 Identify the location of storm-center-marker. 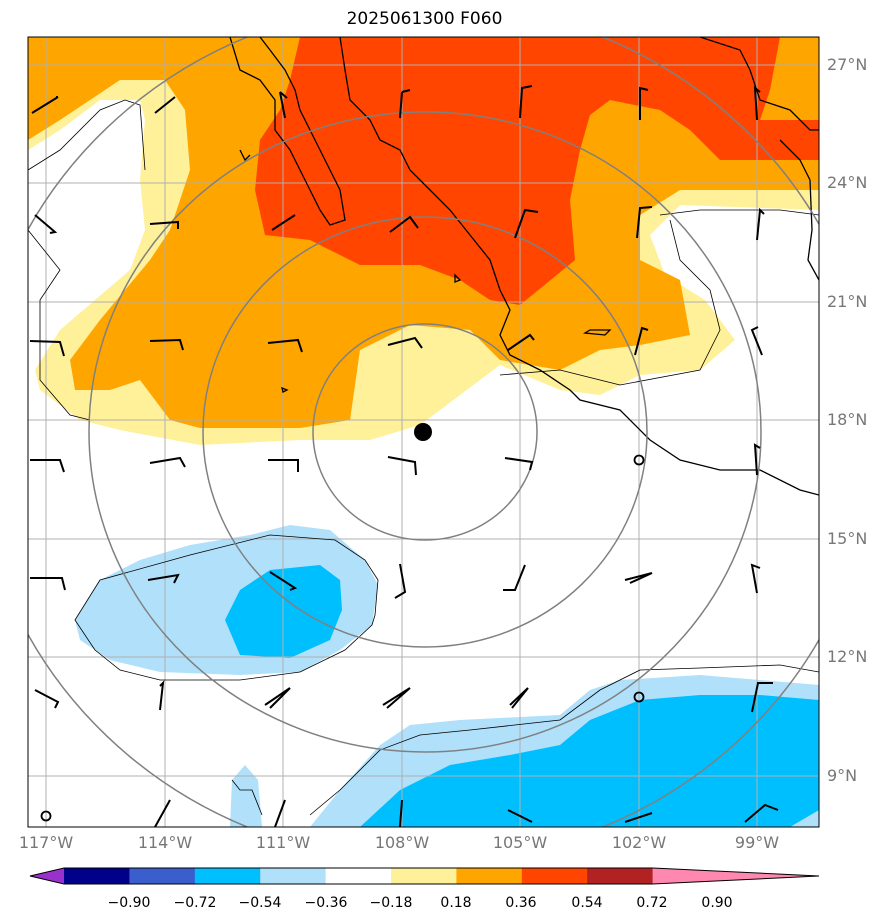
(423, 432).